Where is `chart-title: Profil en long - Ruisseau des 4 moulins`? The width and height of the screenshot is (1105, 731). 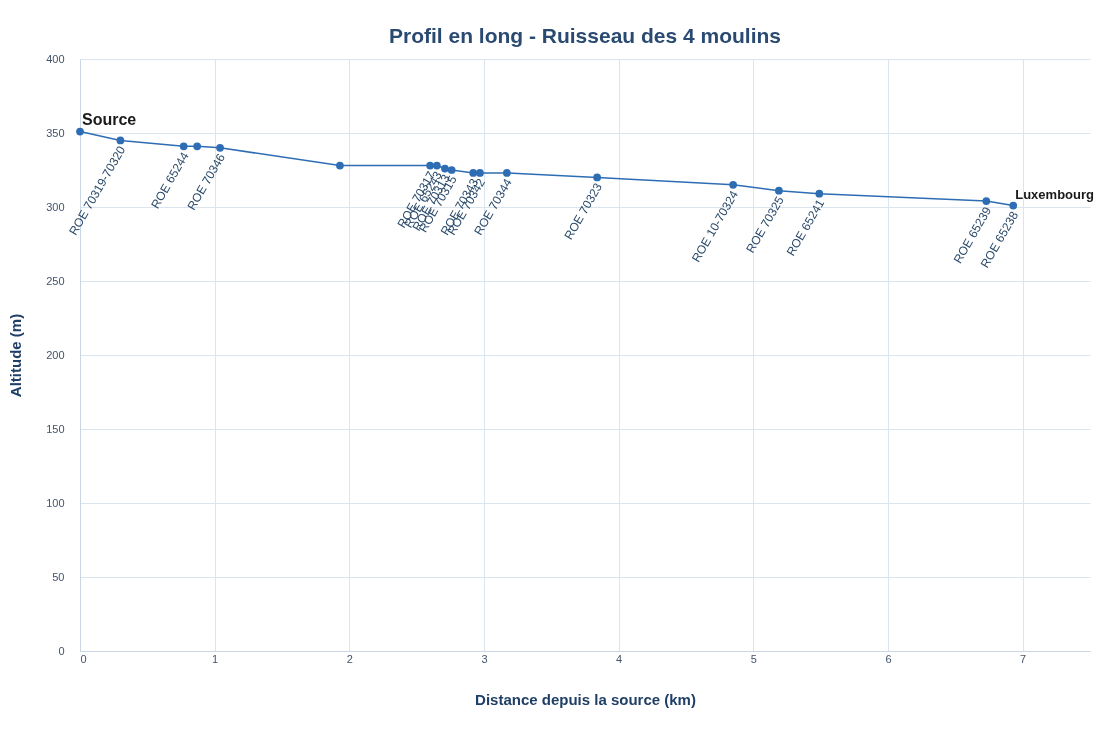
chart-title: Profil en long - Ruisseau des 4 moulins is located at coordinates (585, 35).